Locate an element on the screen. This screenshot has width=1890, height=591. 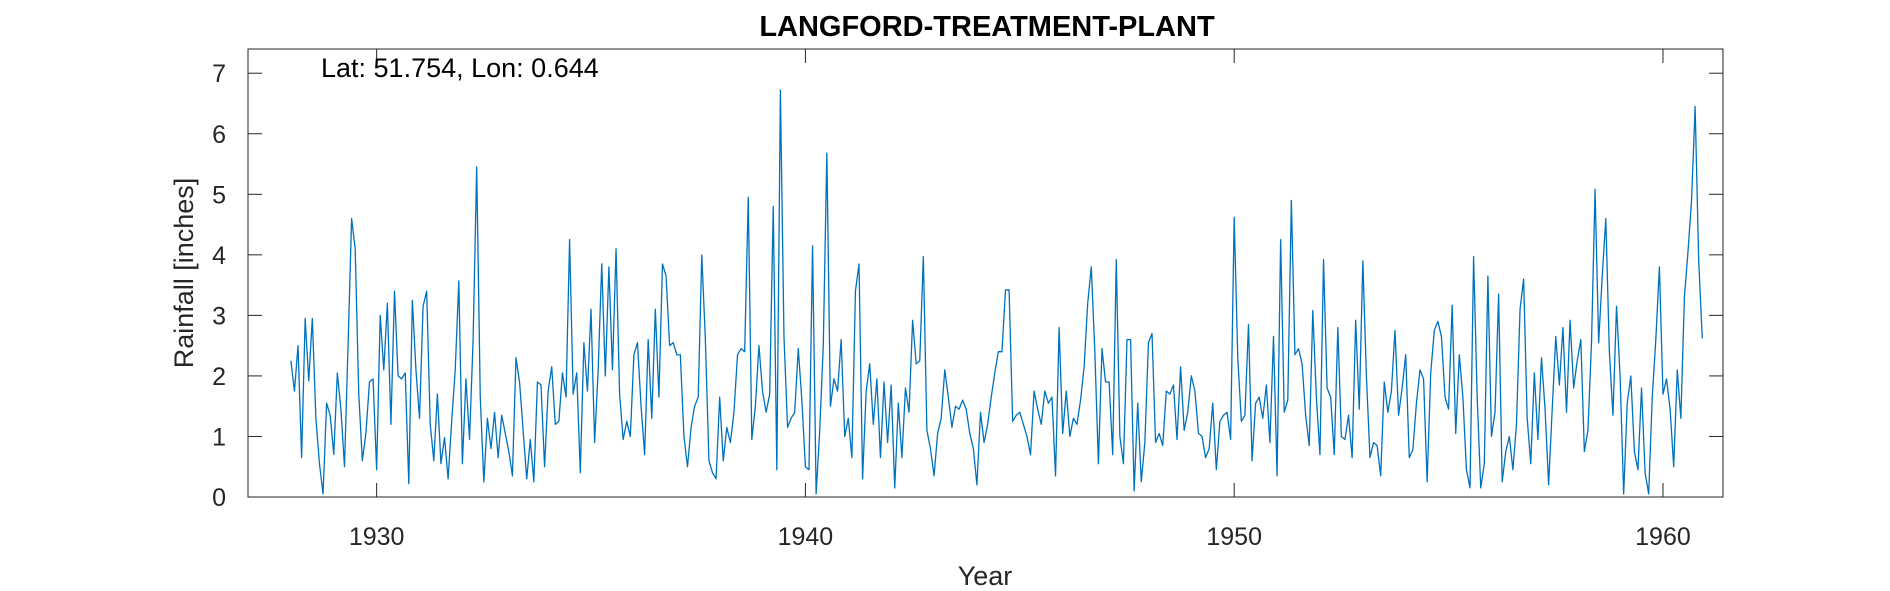
y-tick-label: 7 is located at coordinates (219, 74).